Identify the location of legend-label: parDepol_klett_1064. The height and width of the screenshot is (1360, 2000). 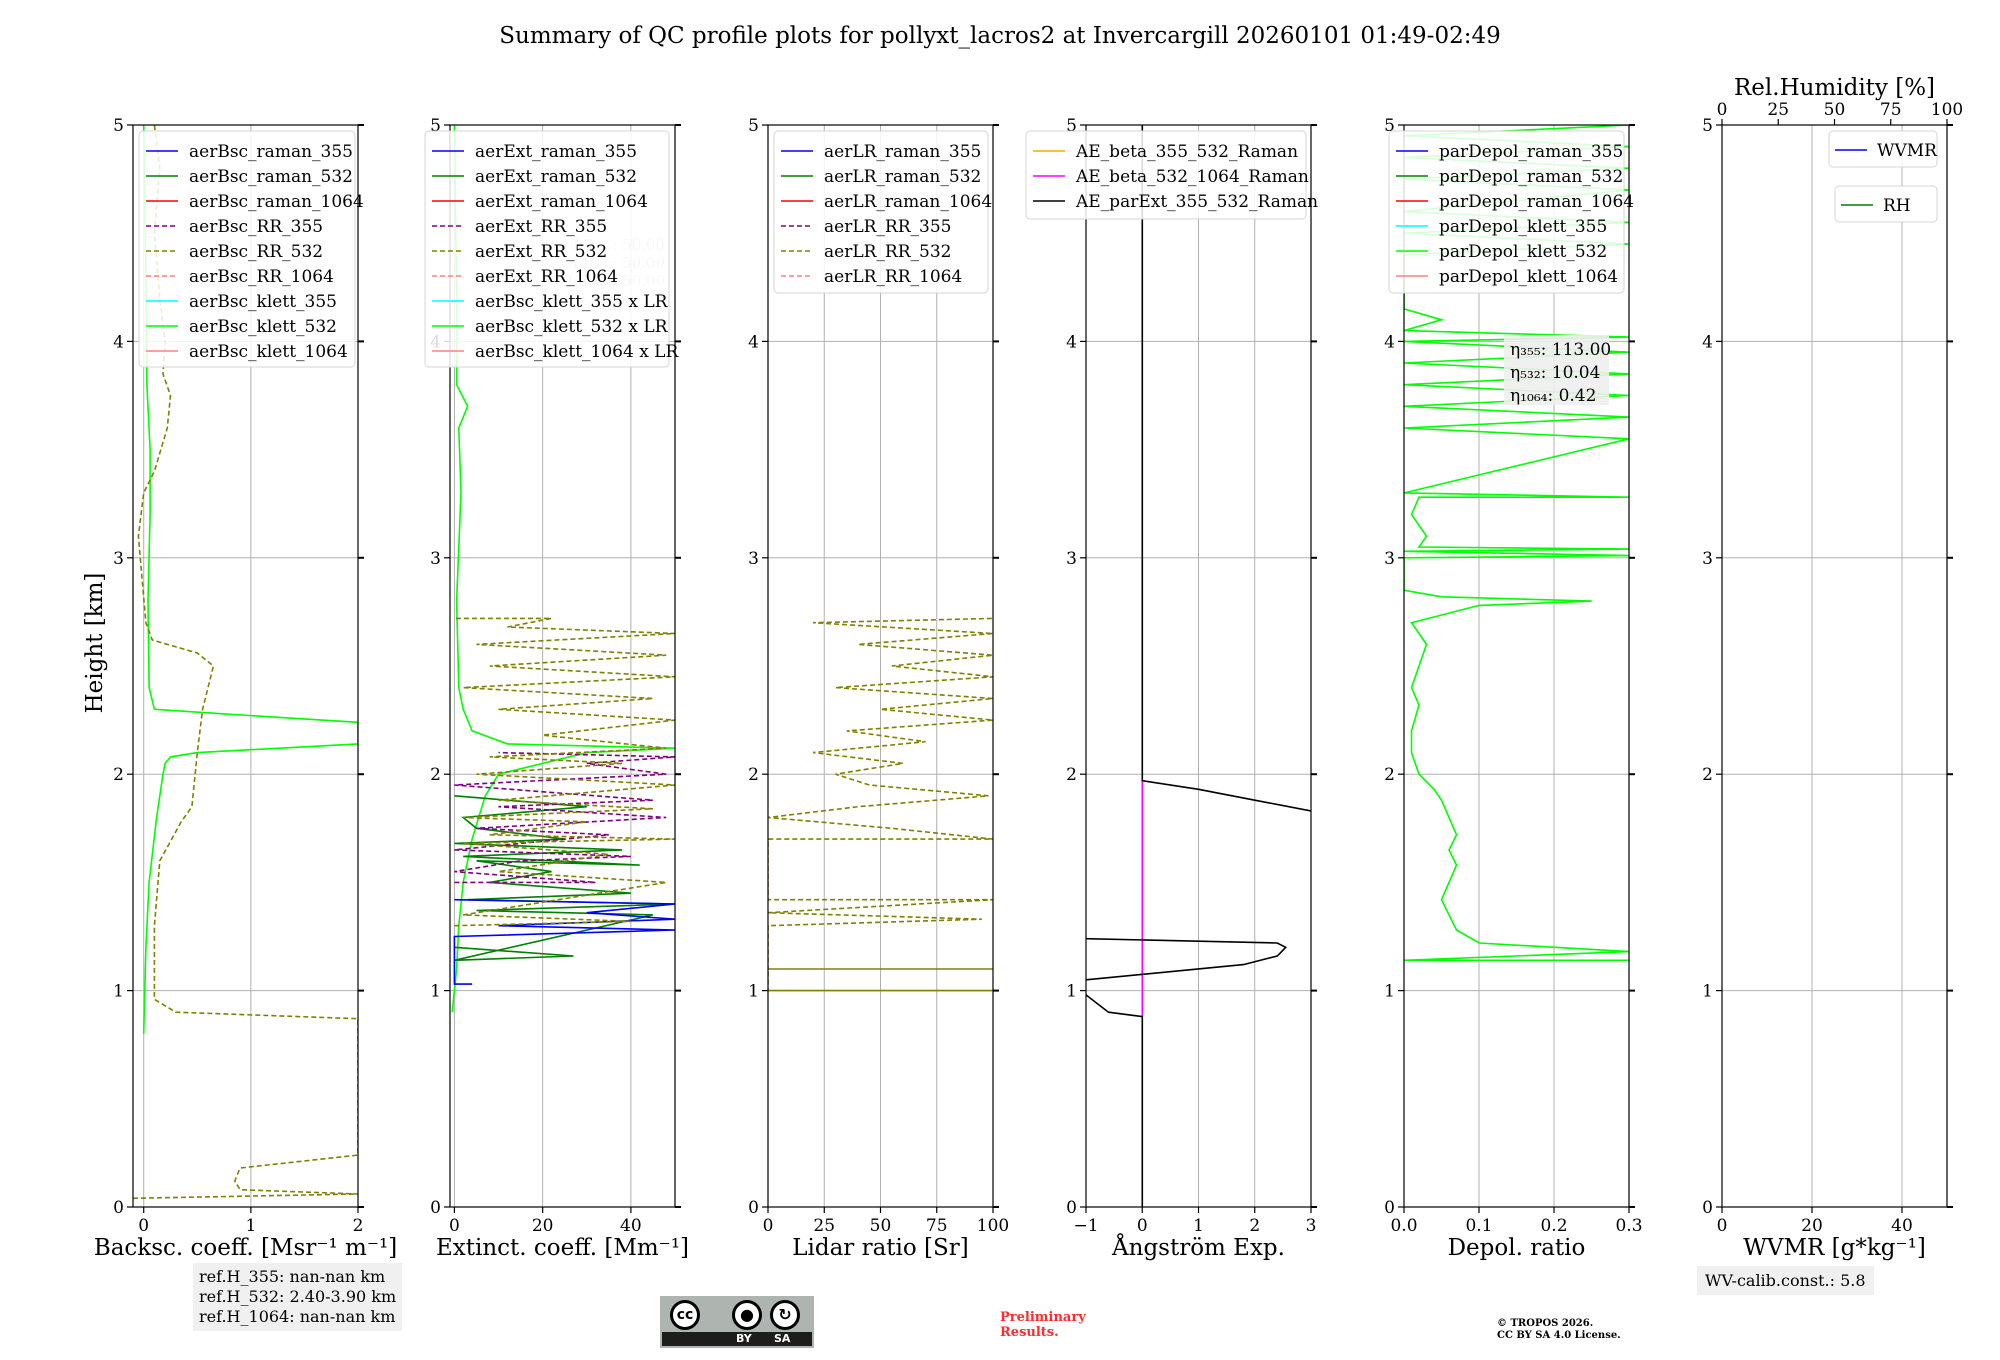
(1528, 277).